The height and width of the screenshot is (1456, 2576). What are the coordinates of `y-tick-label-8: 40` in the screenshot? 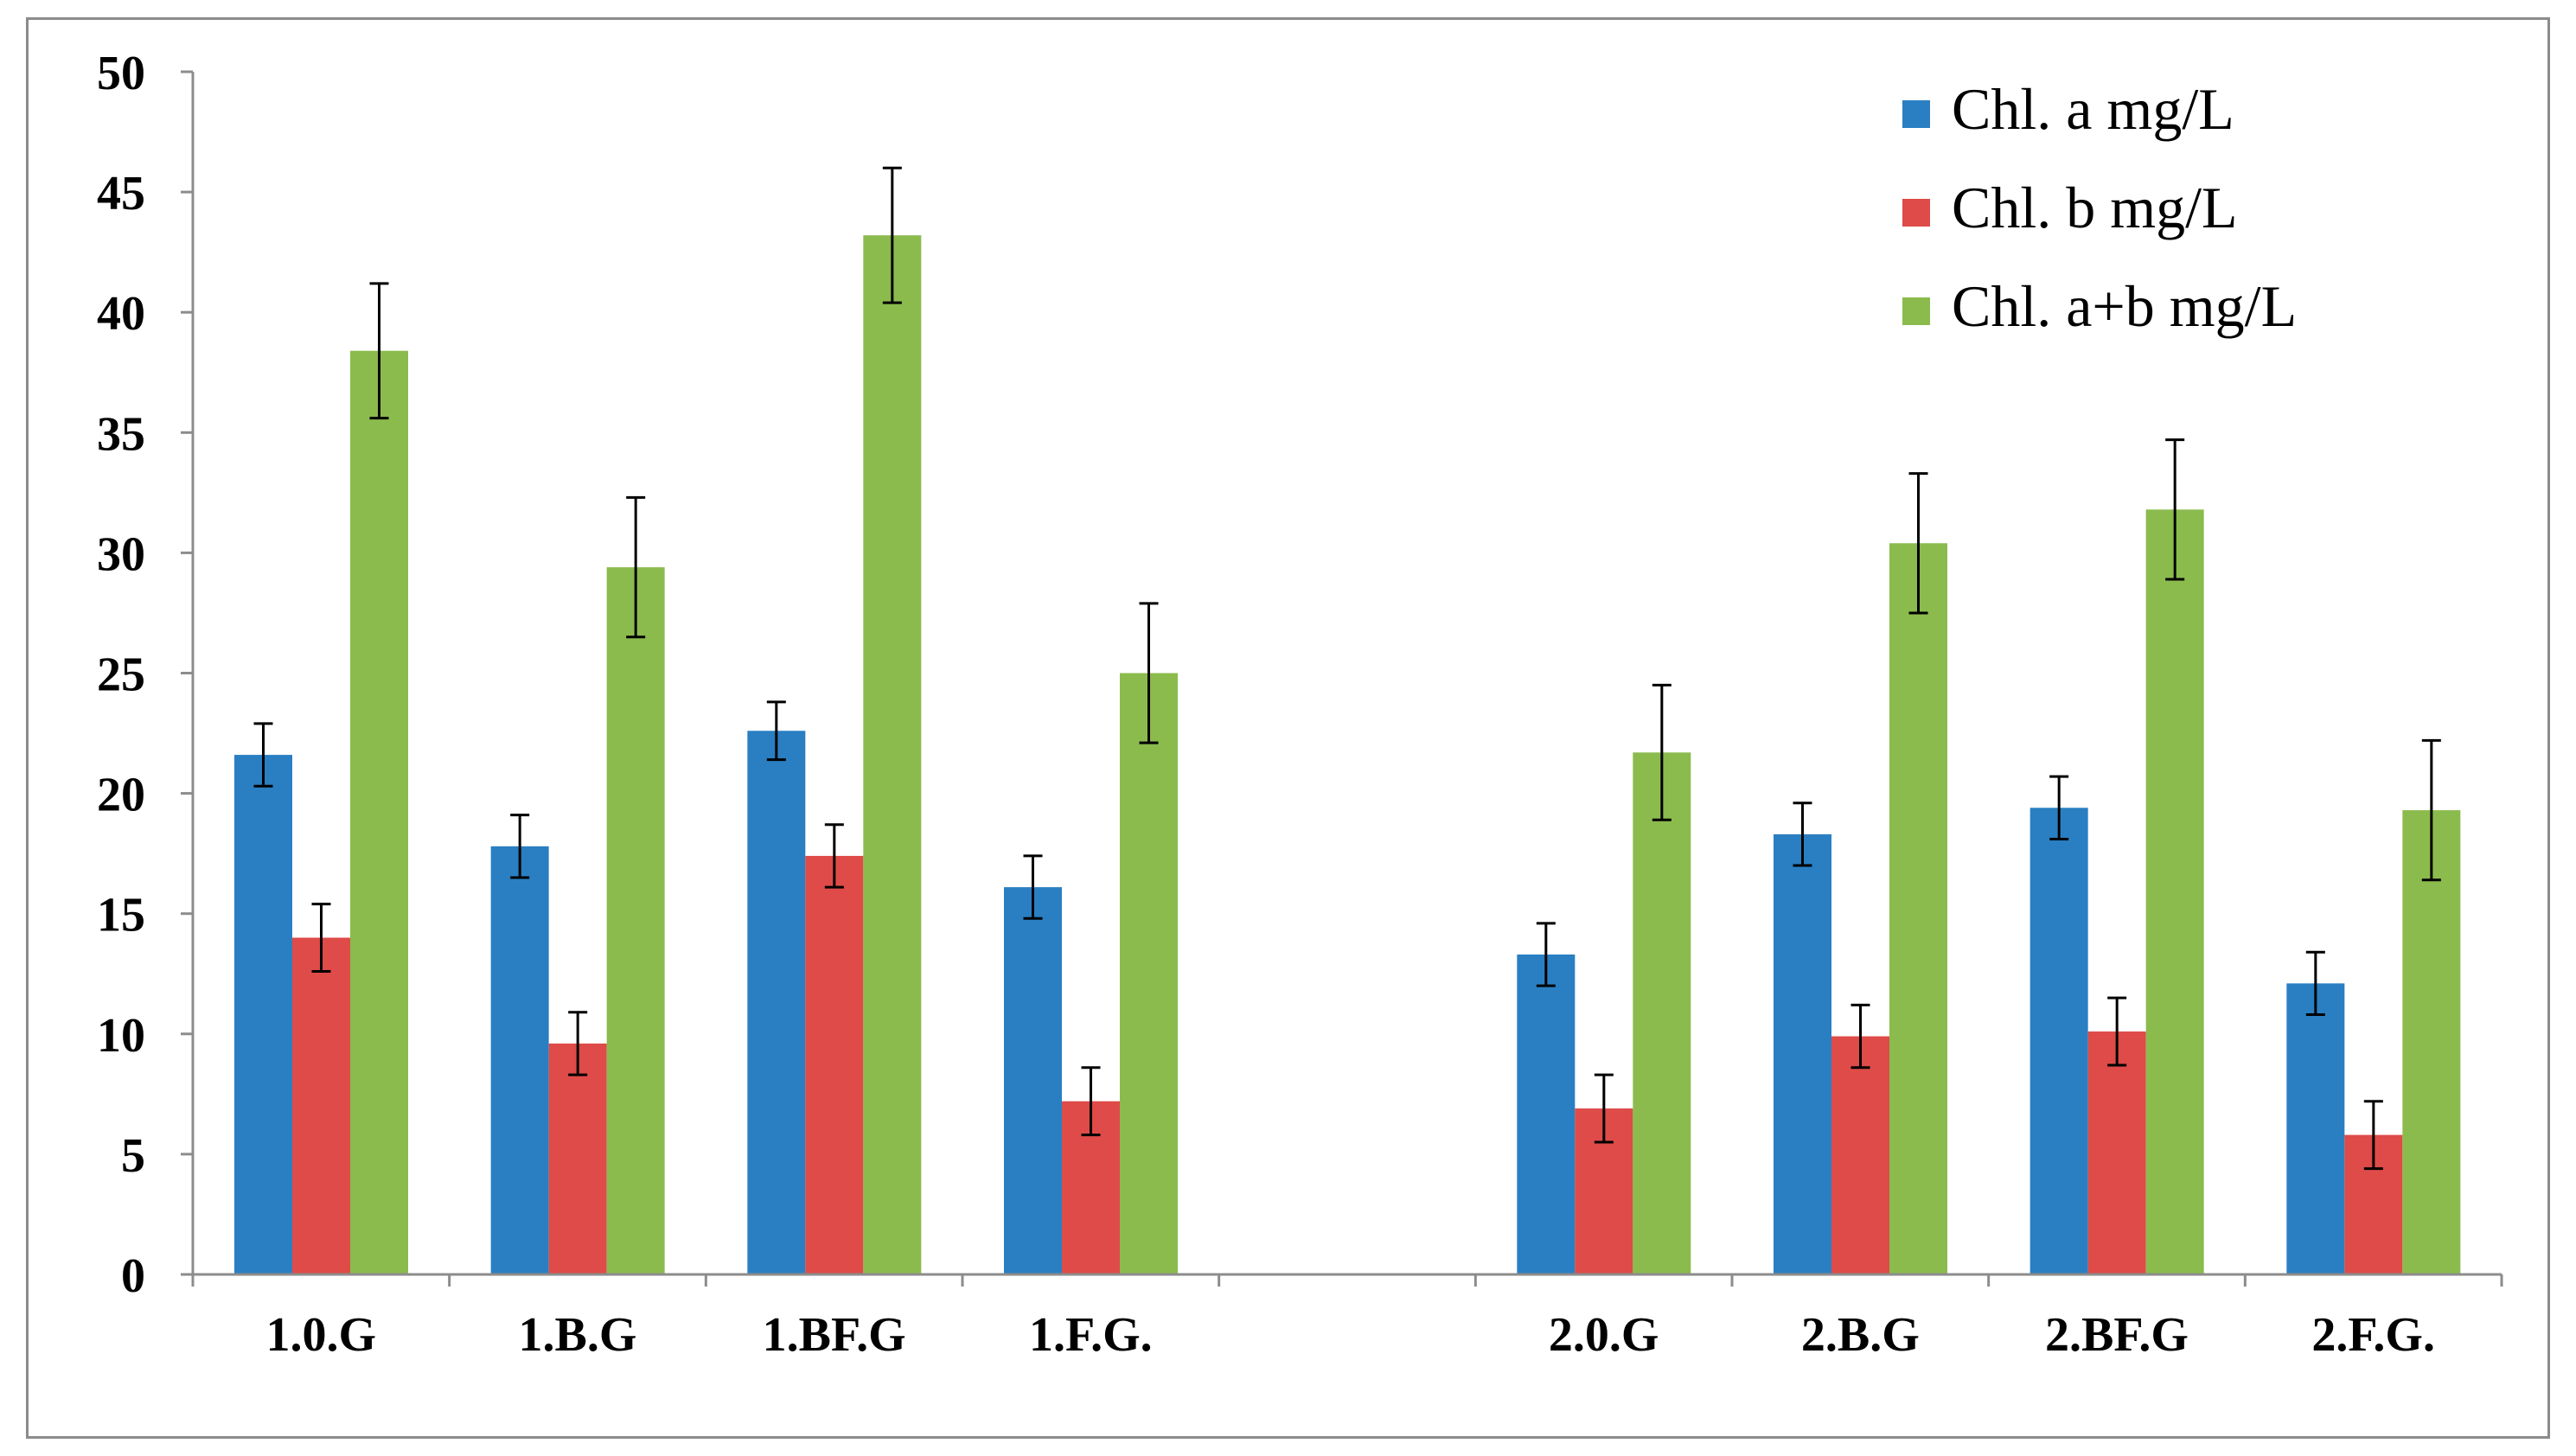 It's located at (121, 314).